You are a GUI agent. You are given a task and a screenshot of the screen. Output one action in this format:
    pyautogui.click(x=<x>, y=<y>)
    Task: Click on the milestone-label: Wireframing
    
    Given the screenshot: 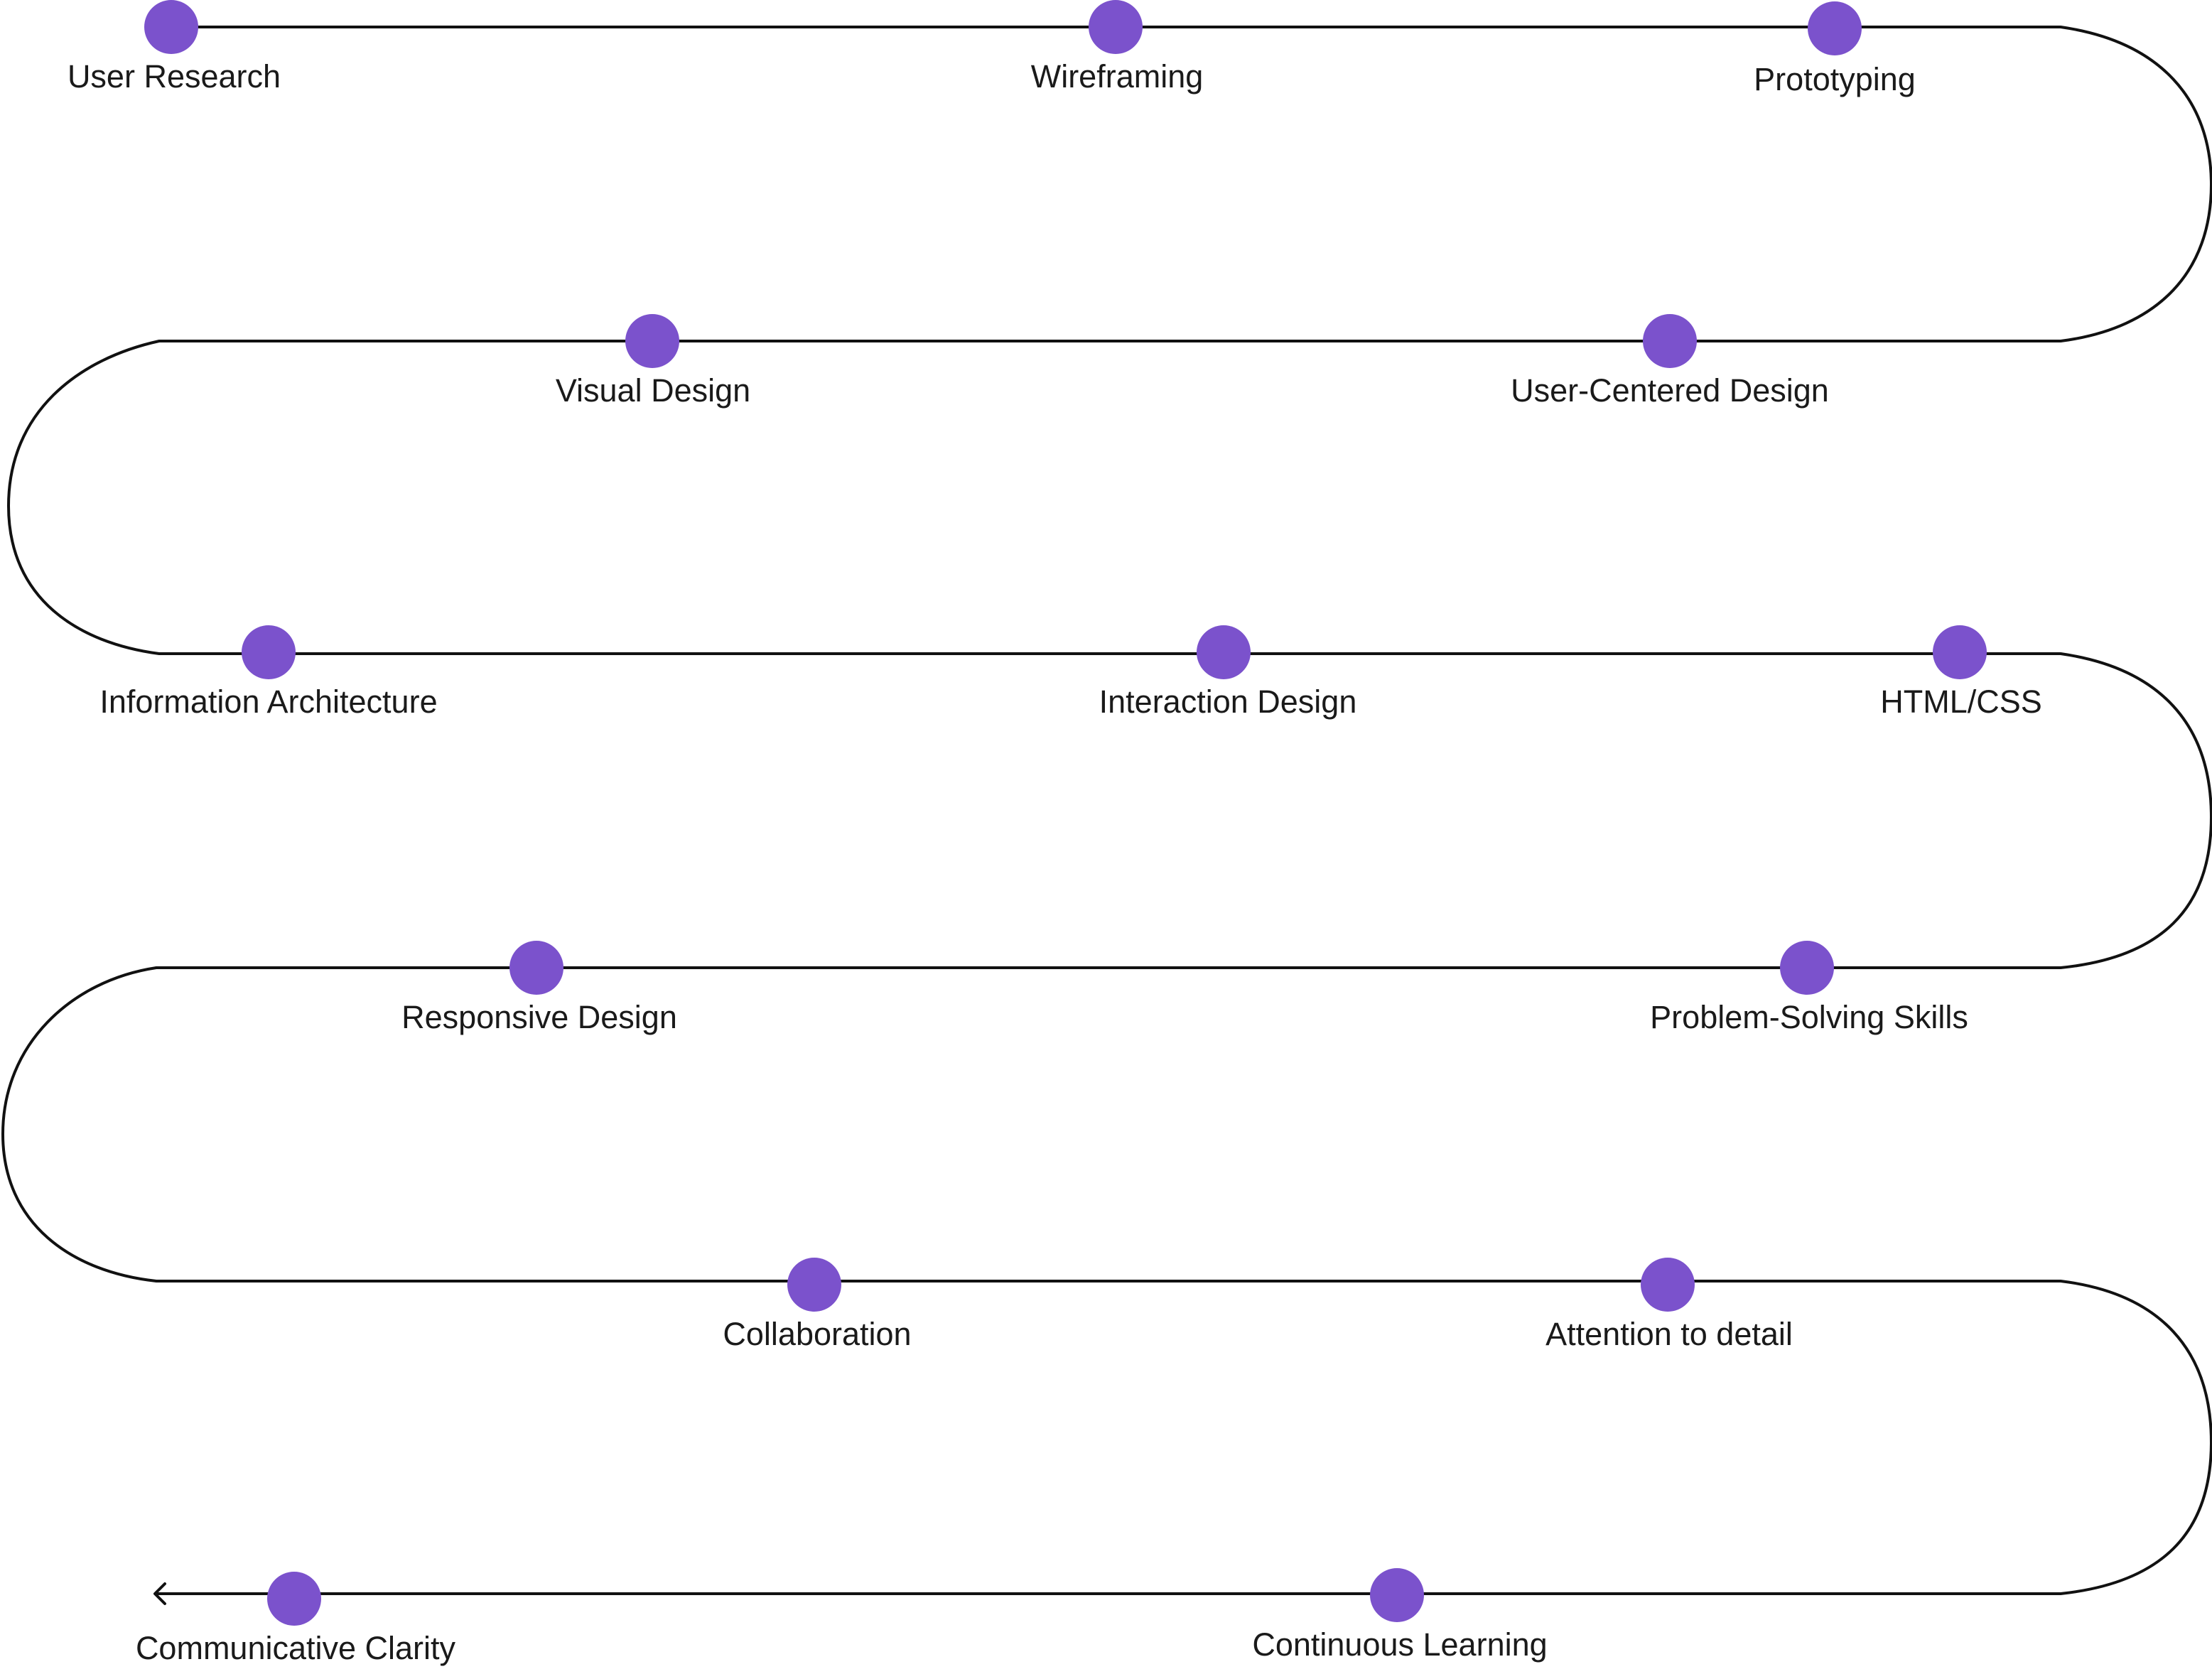 What is the action you would take?
    pyautogui.click(x=1117, y=76)
    